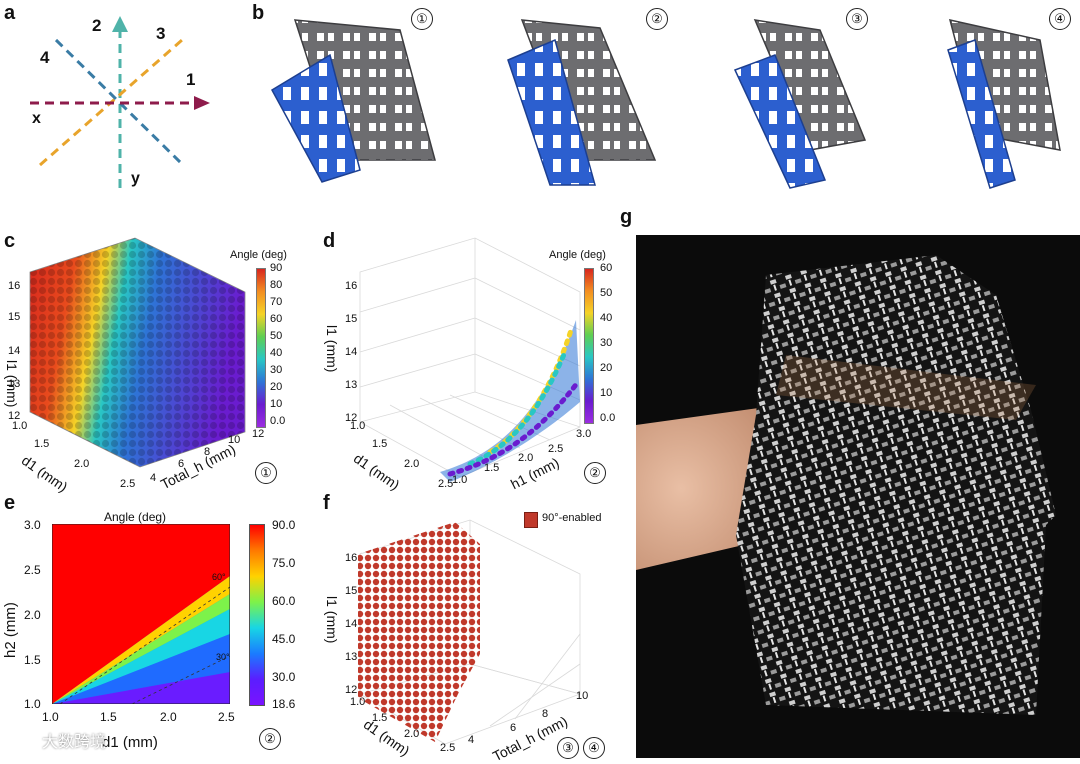 Image resolution: width=1080 pixels, height=764 pixels. Describe the element at coordinates (412, 734) in the screenshot. I see `f-d1-tick-3: 2.0` at that location.